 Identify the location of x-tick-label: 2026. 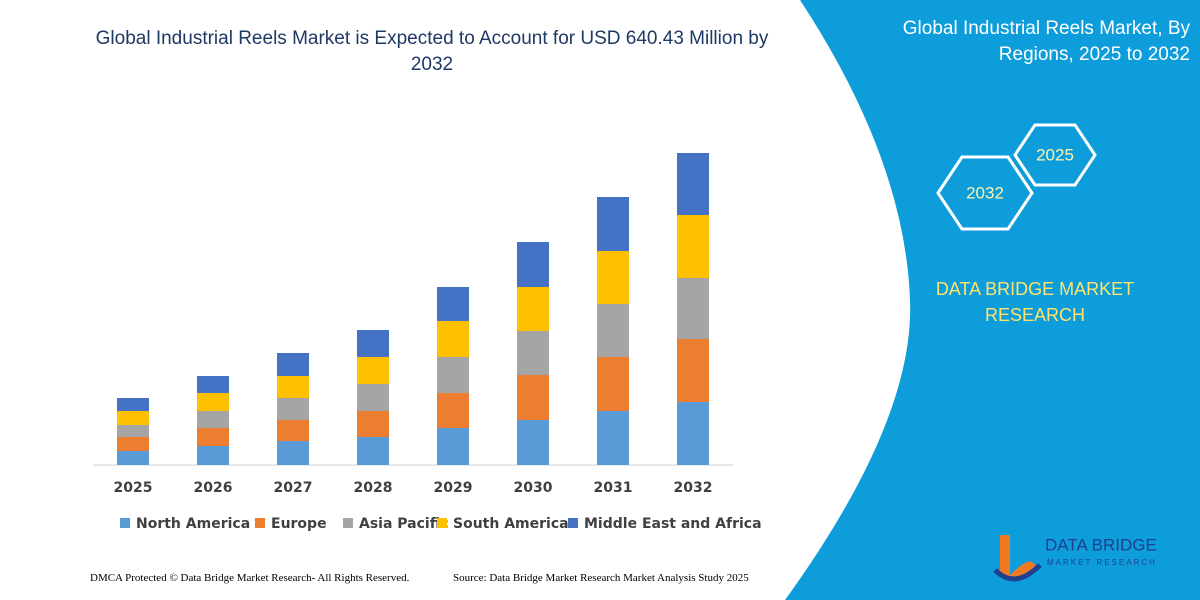
(213, 488).